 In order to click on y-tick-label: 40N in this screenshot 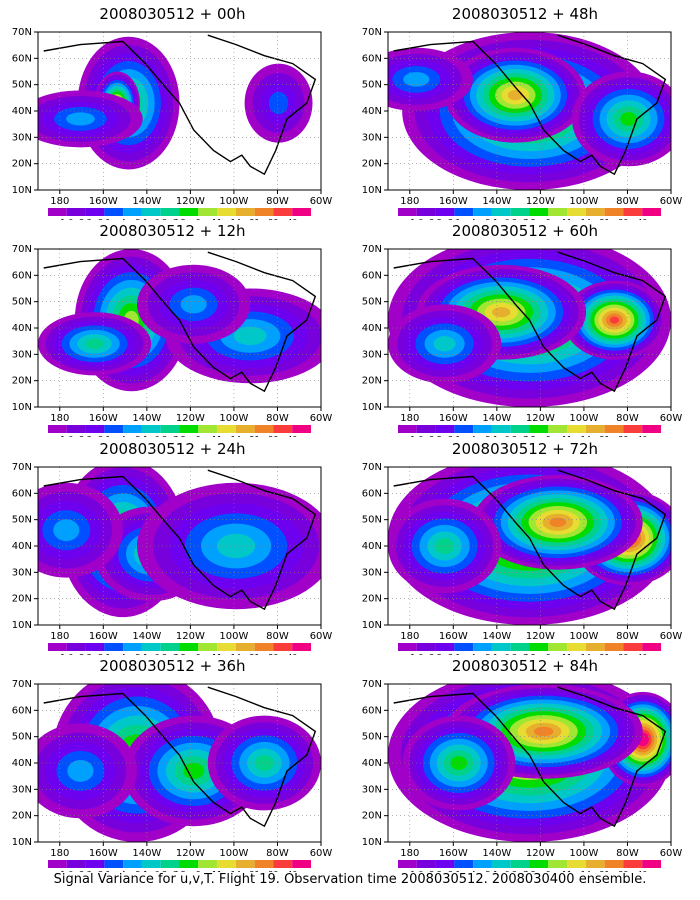, I will do `click(372, 111)`.